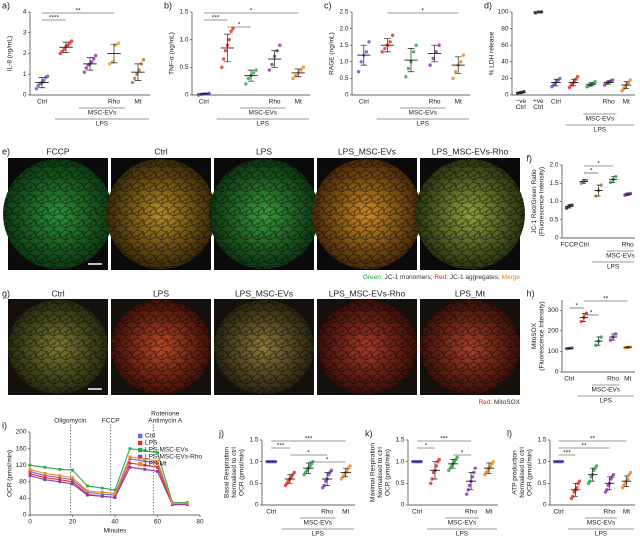  I want to click on annotation-label: FCCP, so click(111, 421).